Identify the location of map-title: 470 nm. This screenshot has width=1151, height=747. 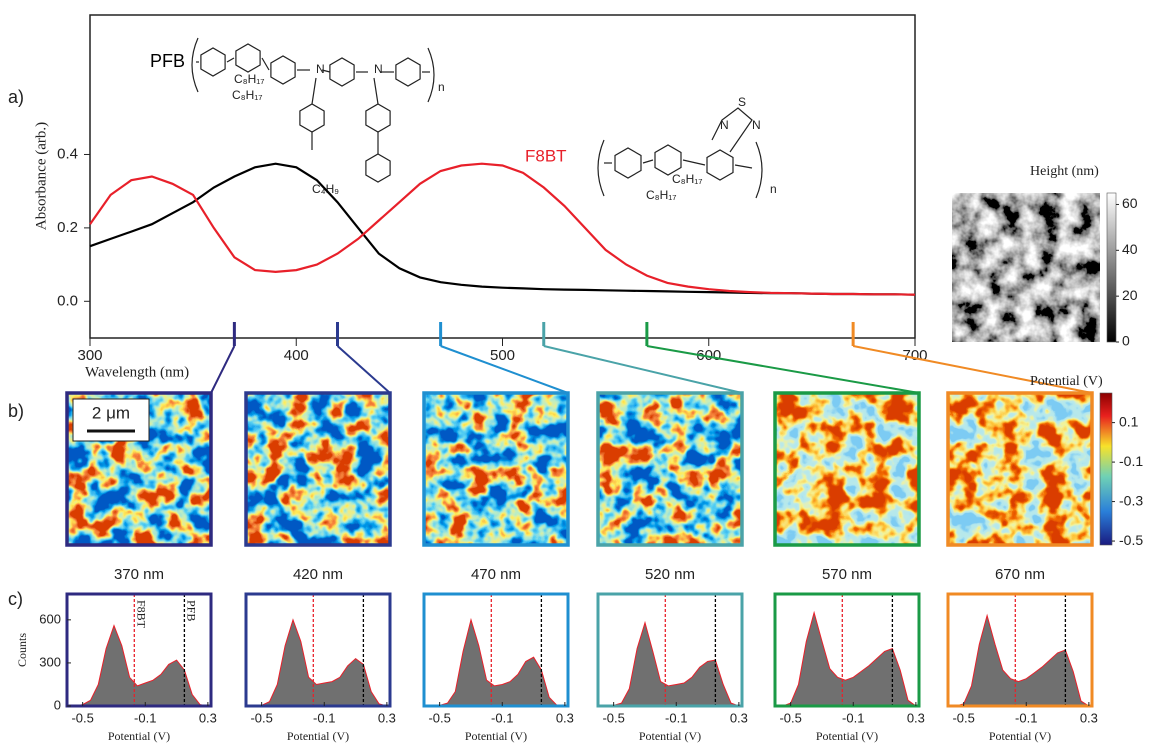
(496, 574).